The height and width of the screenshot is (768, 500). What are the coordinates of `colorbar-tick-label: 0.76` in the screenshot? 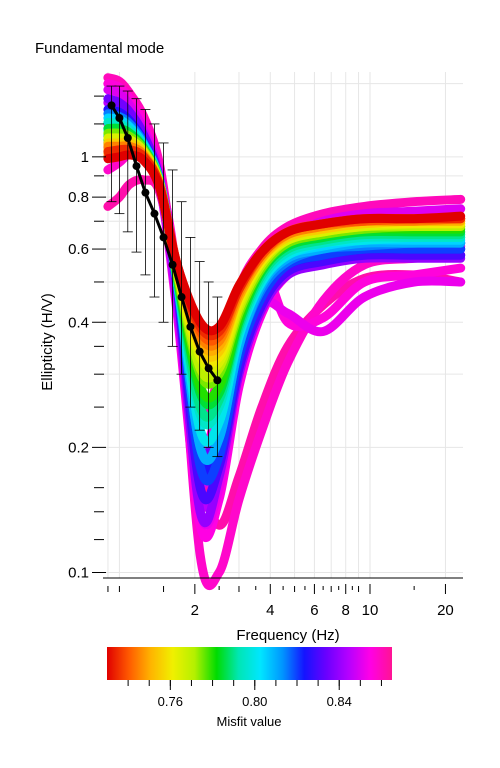 It's located at (170, 701).